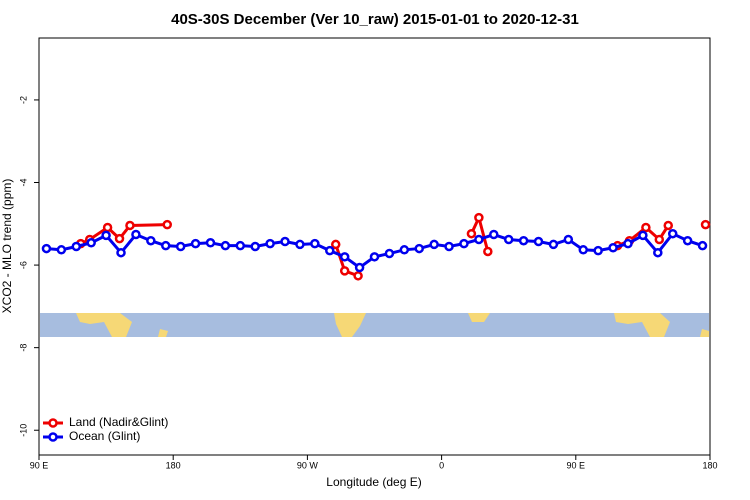 The height and width of the screenshot is (500, 750). Describe the element at coordinates (375, 250) in the screenshot. I see `series-line` at that location.